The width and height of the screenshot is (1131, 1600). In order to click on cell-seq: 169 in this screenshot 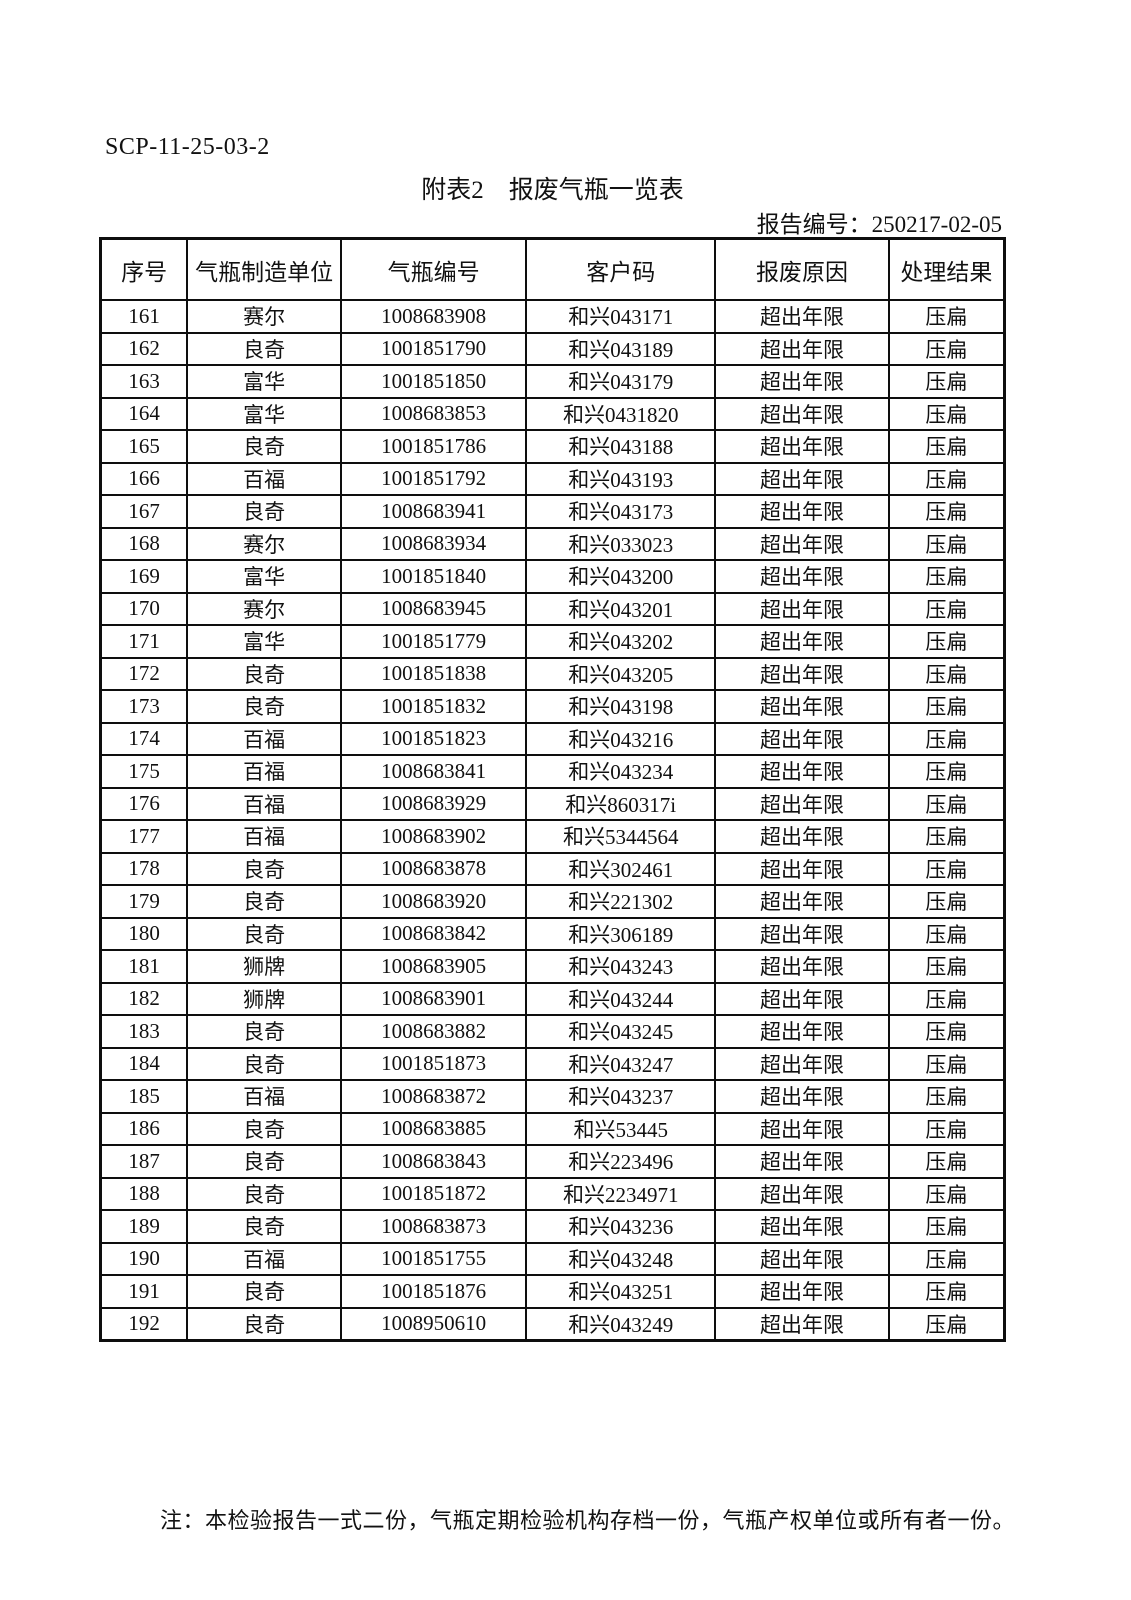, I will do `click(144, 576)`.